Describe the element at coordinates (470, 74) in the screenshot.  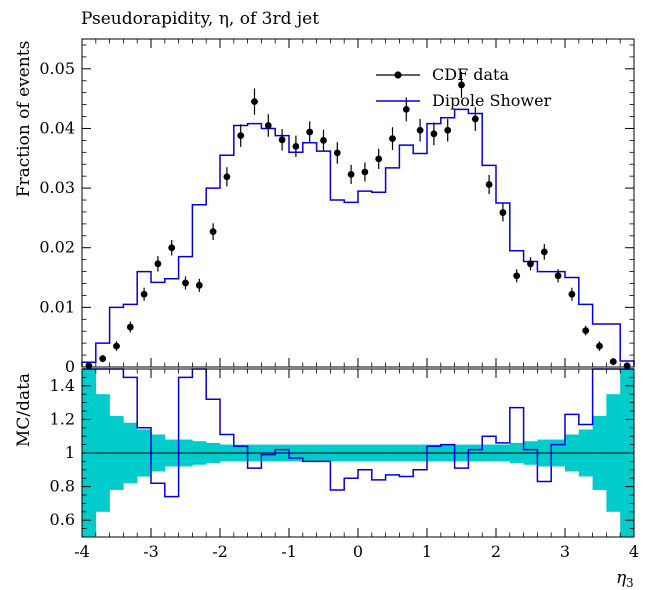
I see `legend-label-data: CDF data` at that location.